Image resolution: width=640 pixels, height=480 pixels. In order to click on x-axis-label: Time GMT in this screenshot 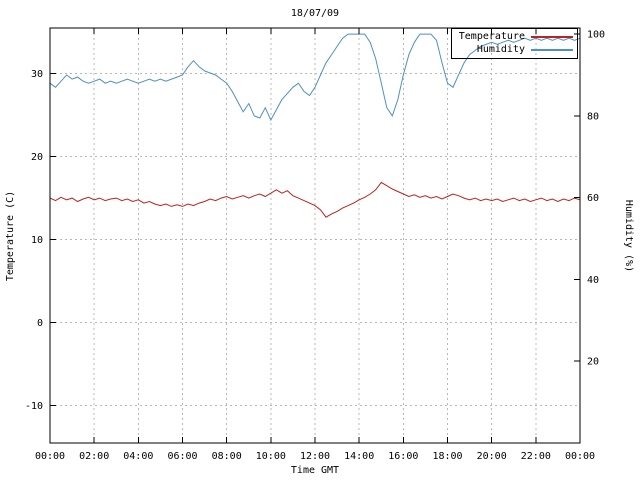, I will do `click(315, 470)`.